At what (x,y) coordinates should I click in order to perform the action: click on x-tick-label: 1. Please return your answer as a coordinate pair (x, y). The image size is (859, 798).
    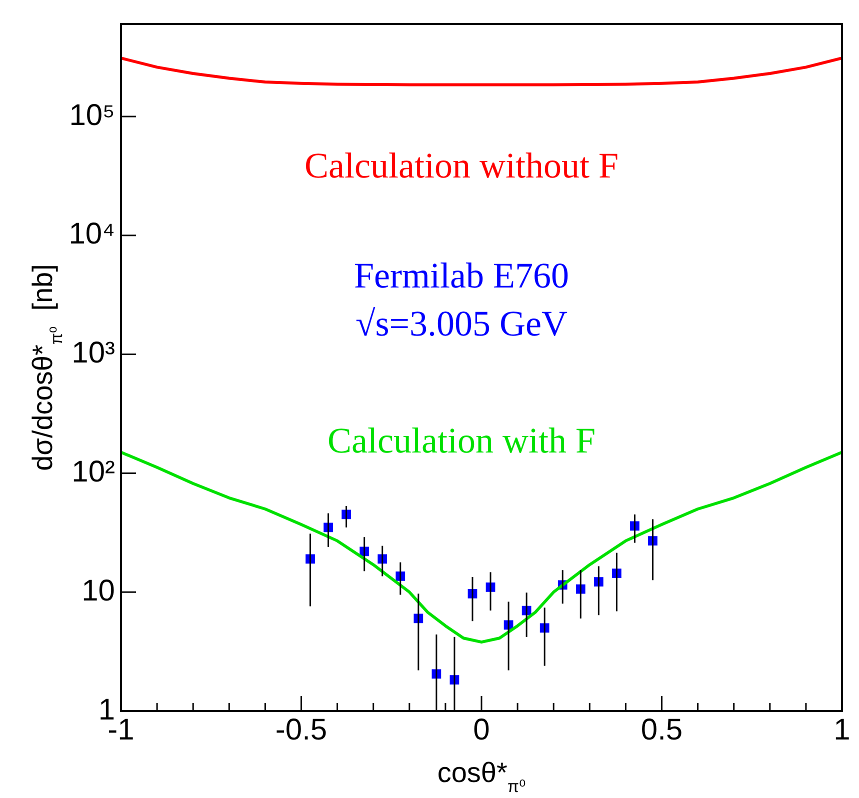
    Looking at the image, I should click on (842, 729).